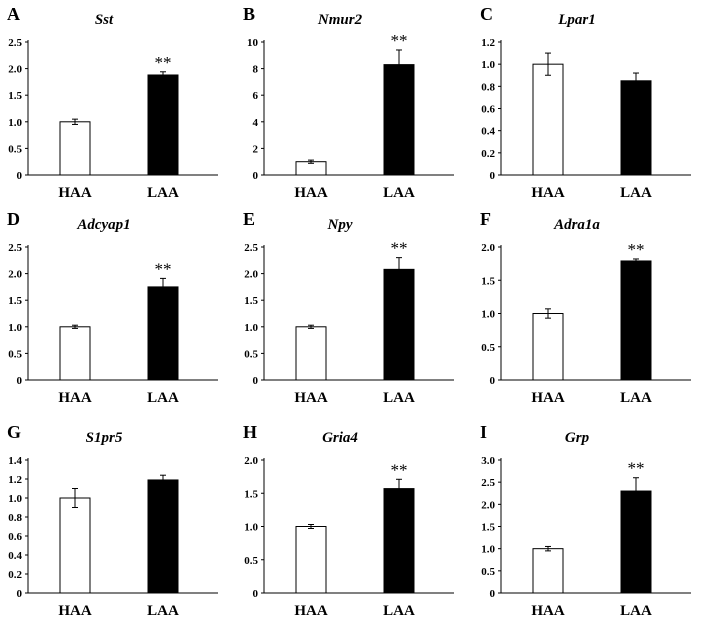  What do you see at coordinates (348, 307) in the screenshot?
I see `chart-panel-E: E Npy 0 0.5 1.0 1.5 2.0 2.5 HAA ** LAA` at bounding box center [348, 307].